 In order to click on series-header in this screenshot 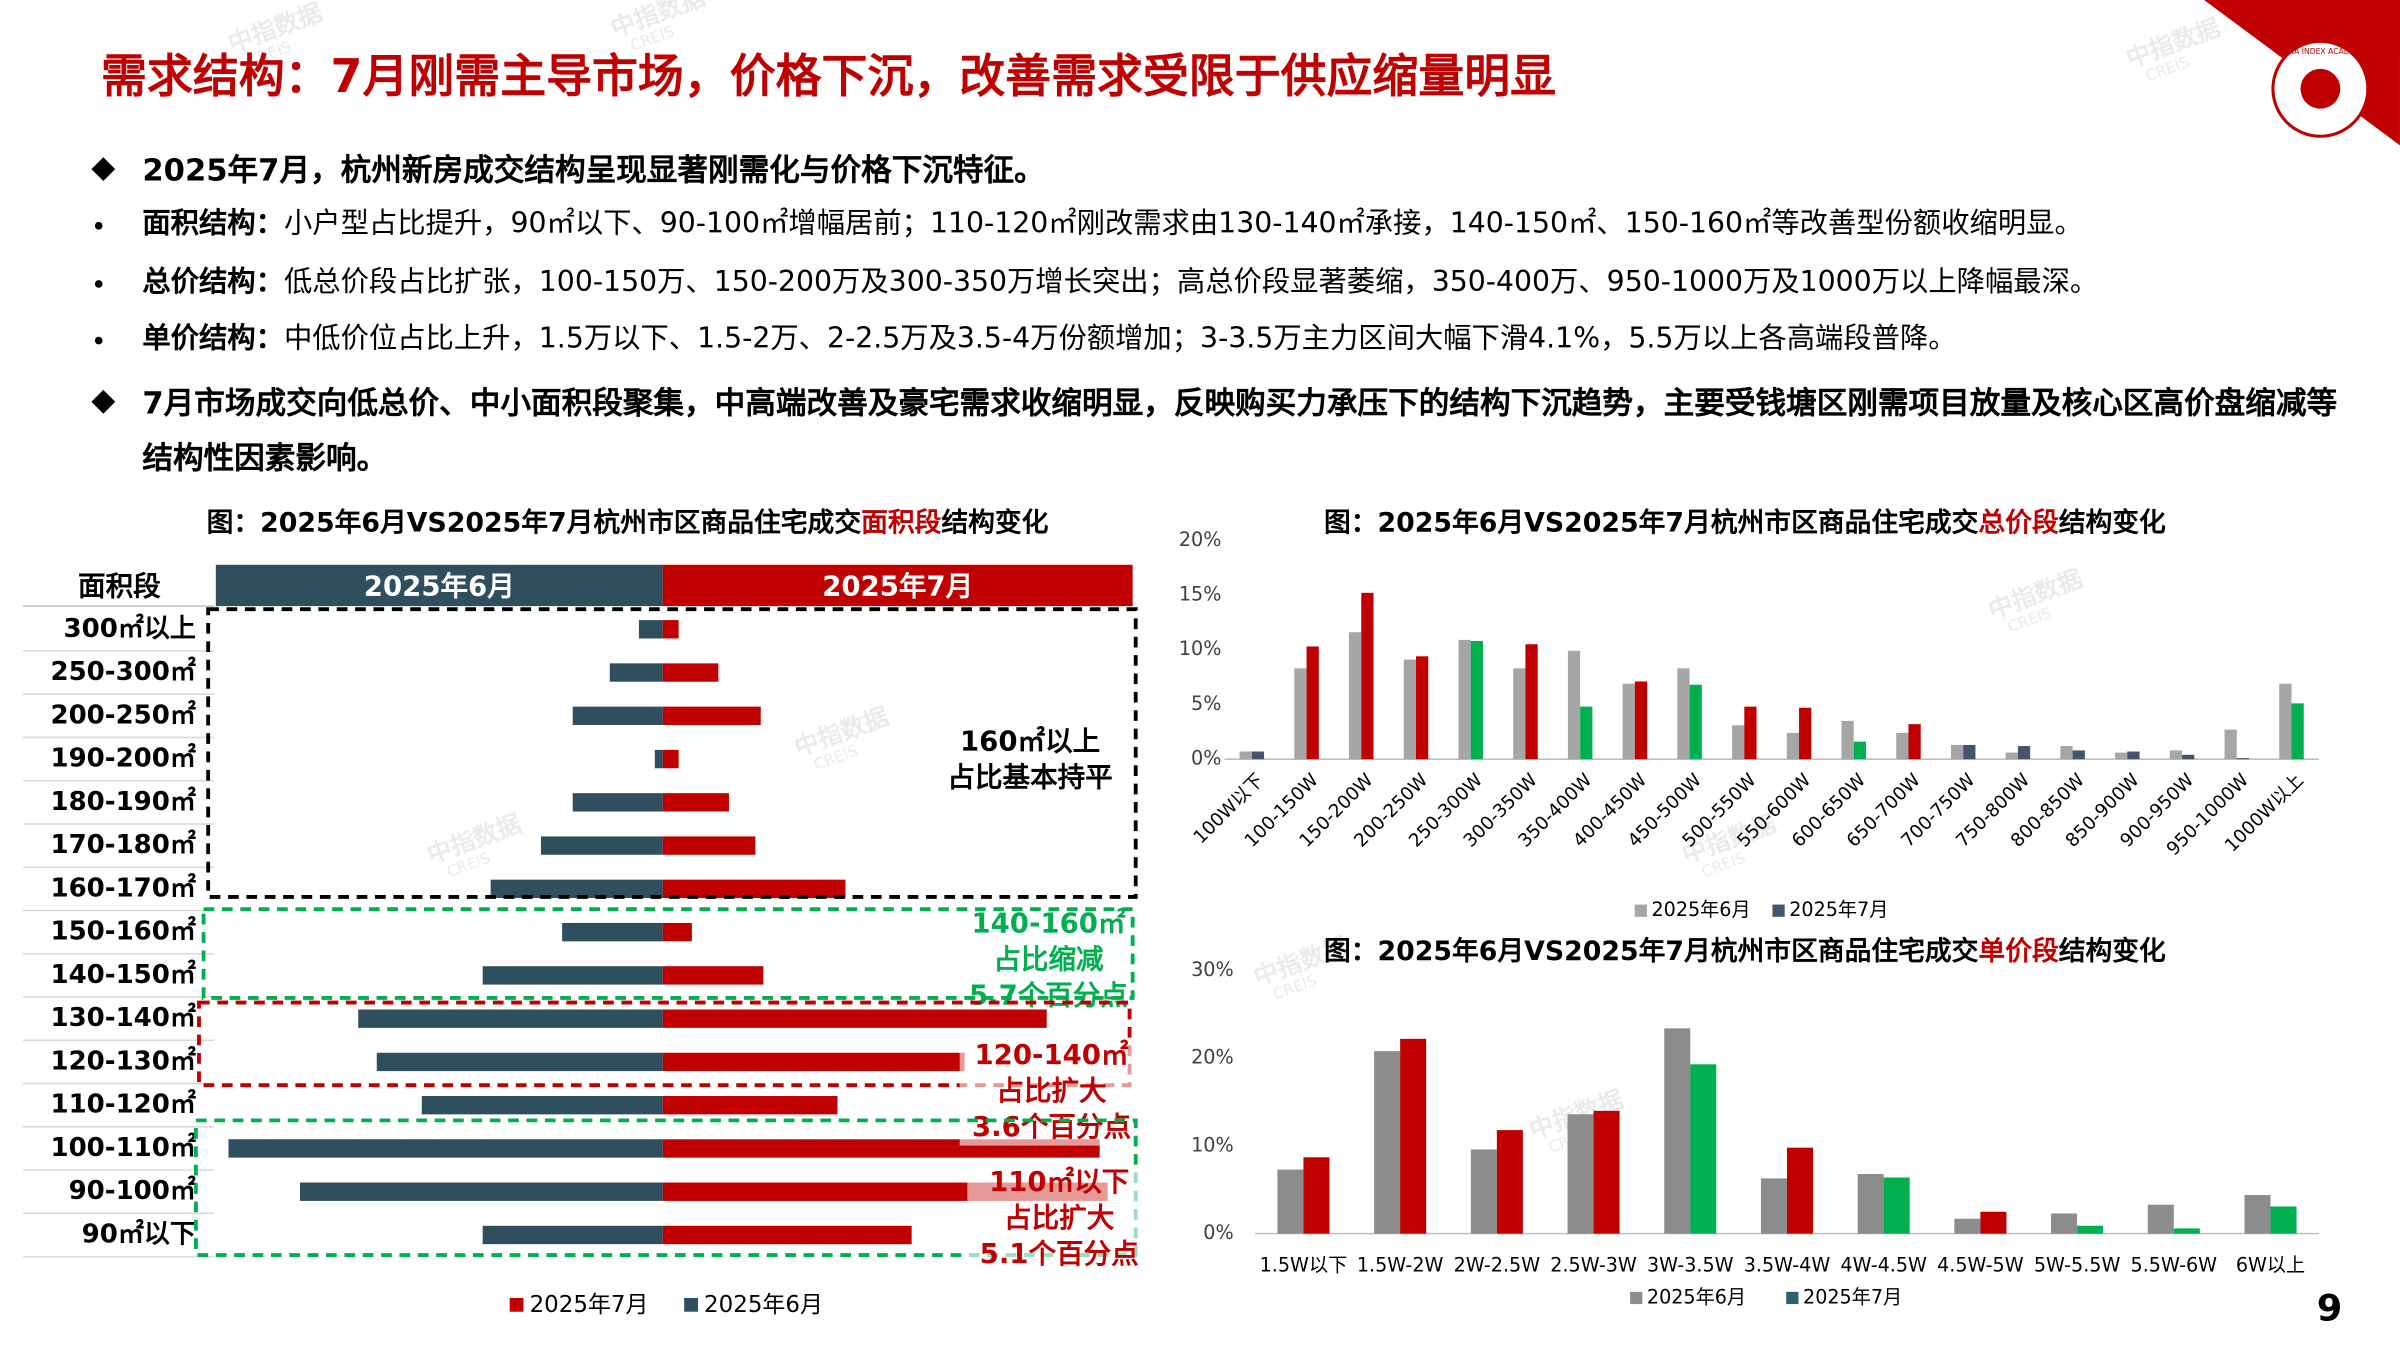, I will do `click(897, 585)`.